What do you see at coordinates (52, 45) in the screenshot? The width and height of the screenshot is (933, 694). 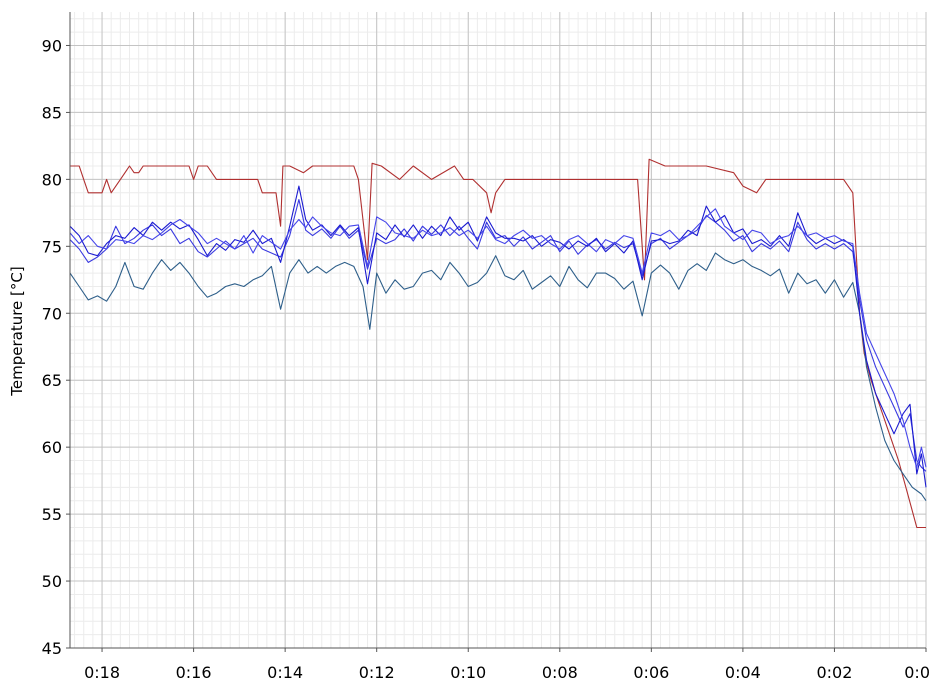 I see `y-tick-label: 90` at bounding box center [52, 45].